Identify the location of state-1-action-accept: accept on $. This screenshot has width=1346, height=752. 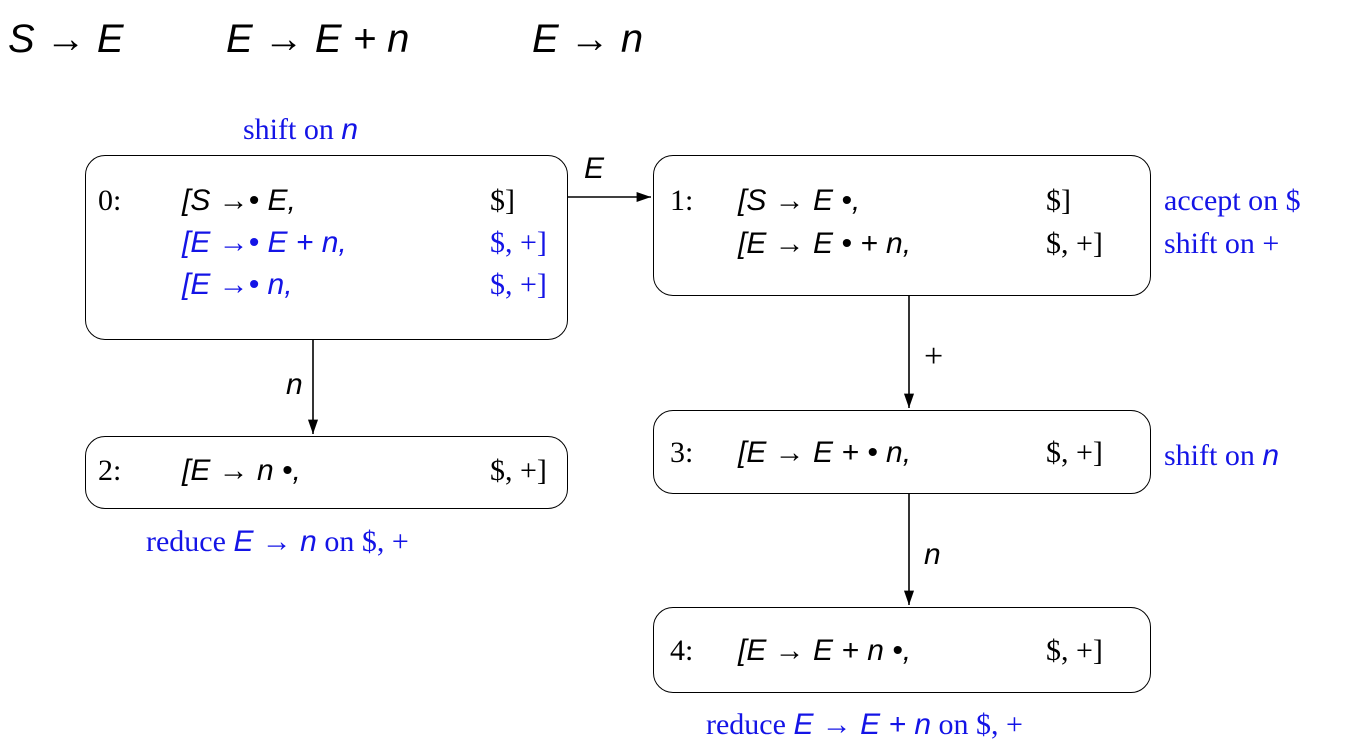
(1232, 200).